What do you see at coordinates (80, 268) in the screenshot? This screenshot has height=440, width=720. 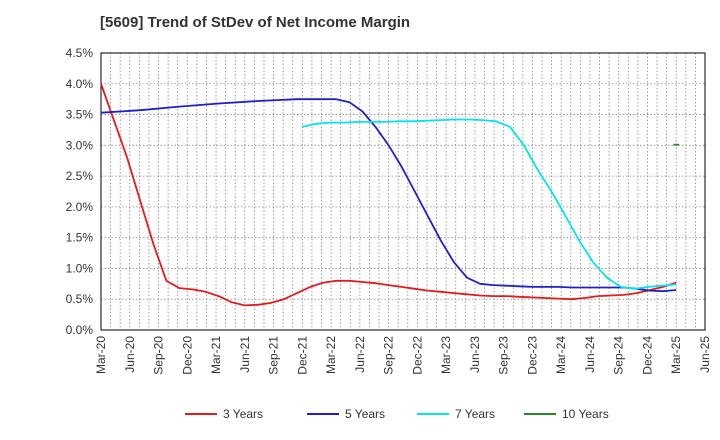 I see `y-tick-label: 1.0%` at bounding box center [80, 268].